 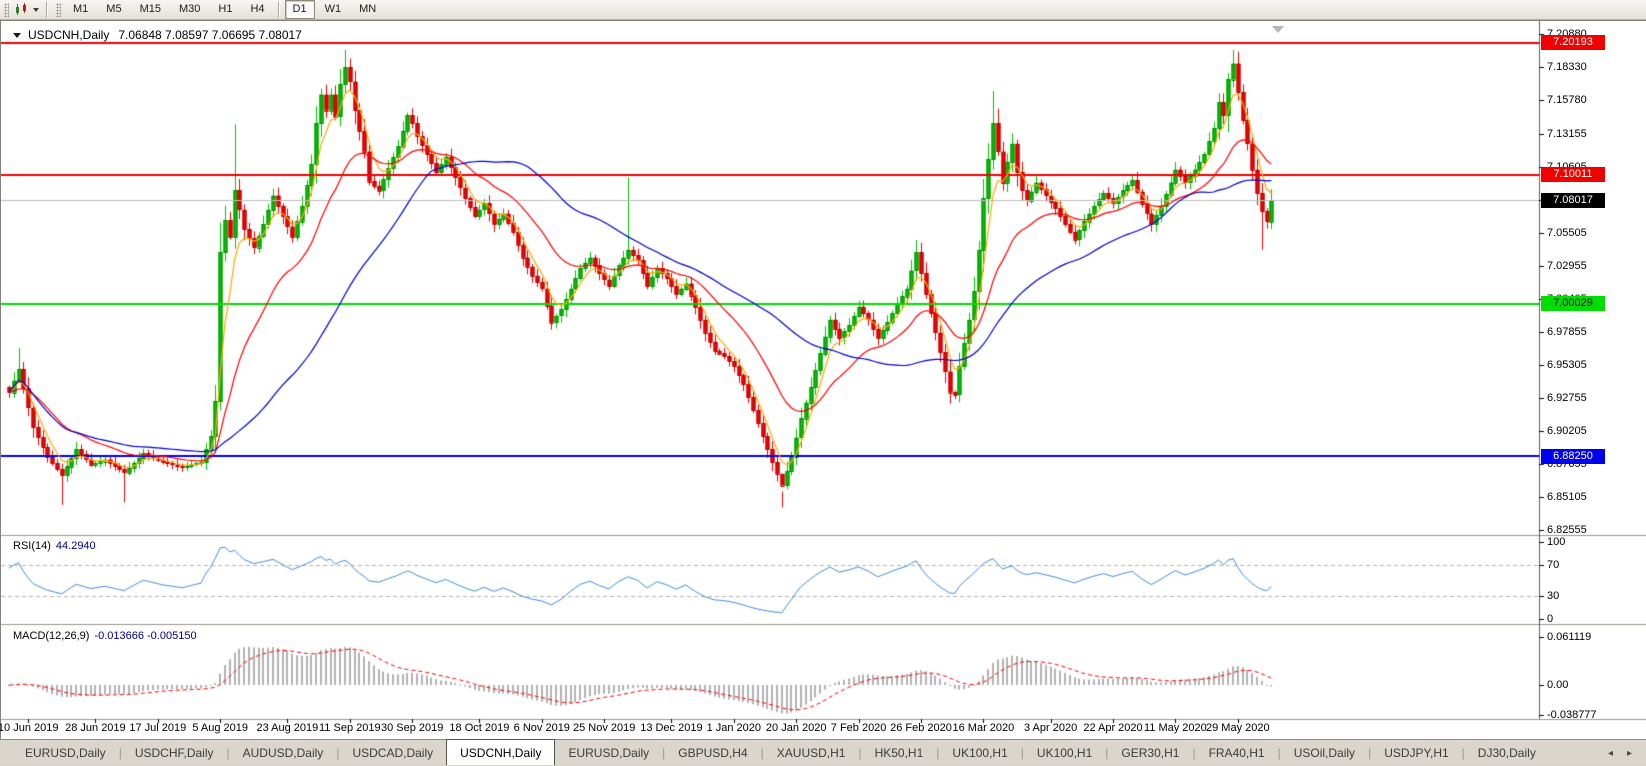 What do you see at coordinates (75, 546) in the screenshot?
I see `rsi-value: 44.2940` at bounding box center [75, 546].